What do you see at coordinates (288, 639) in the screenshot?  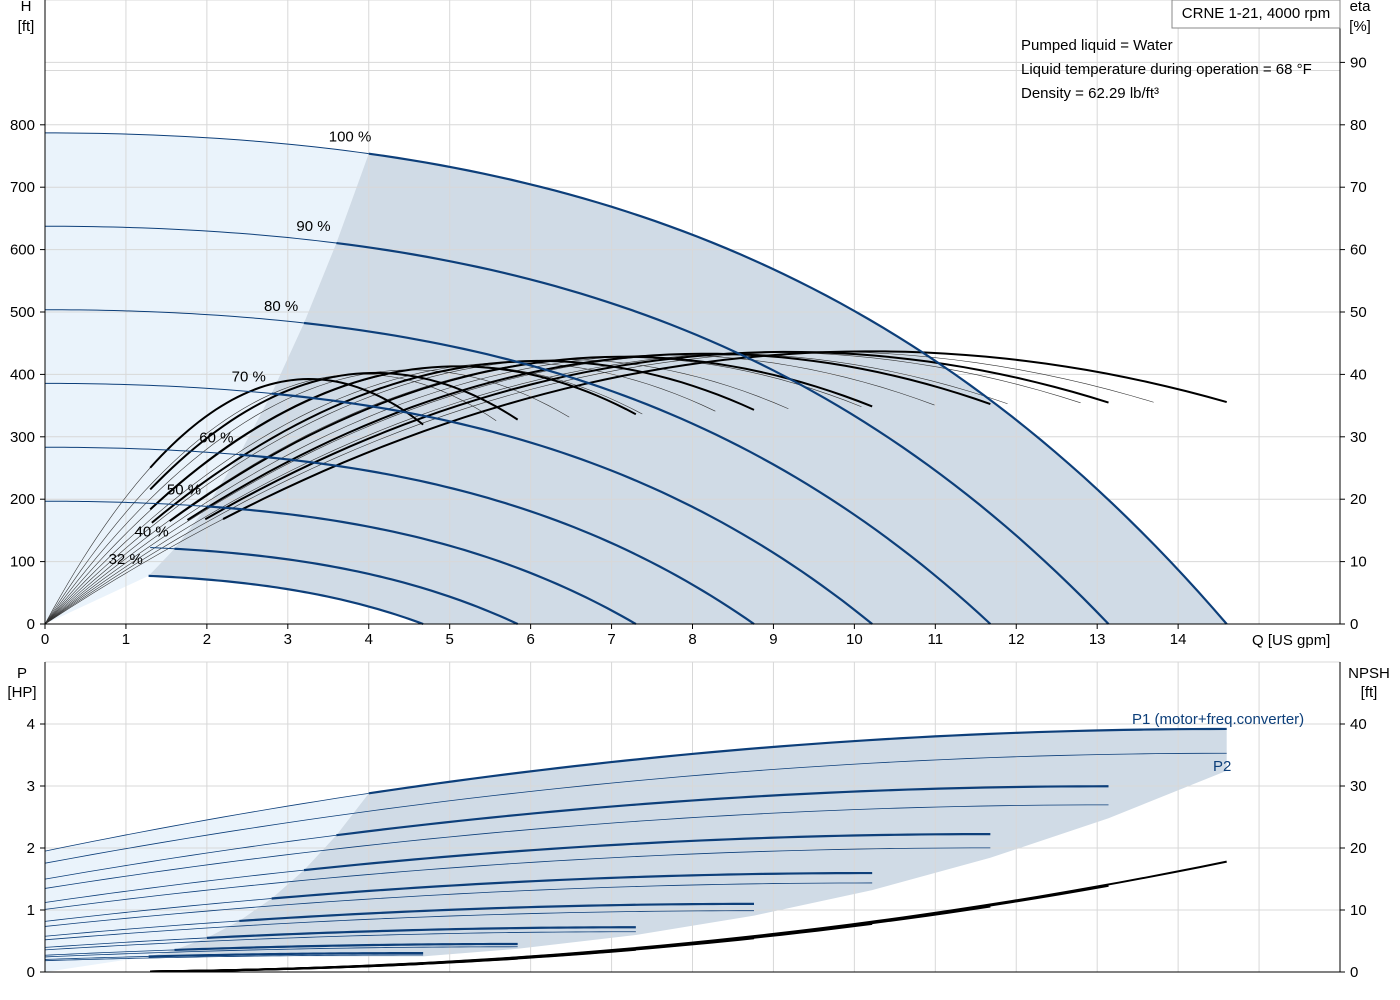 I see `x-tick-label: 3` at bounding box center [288, 639].